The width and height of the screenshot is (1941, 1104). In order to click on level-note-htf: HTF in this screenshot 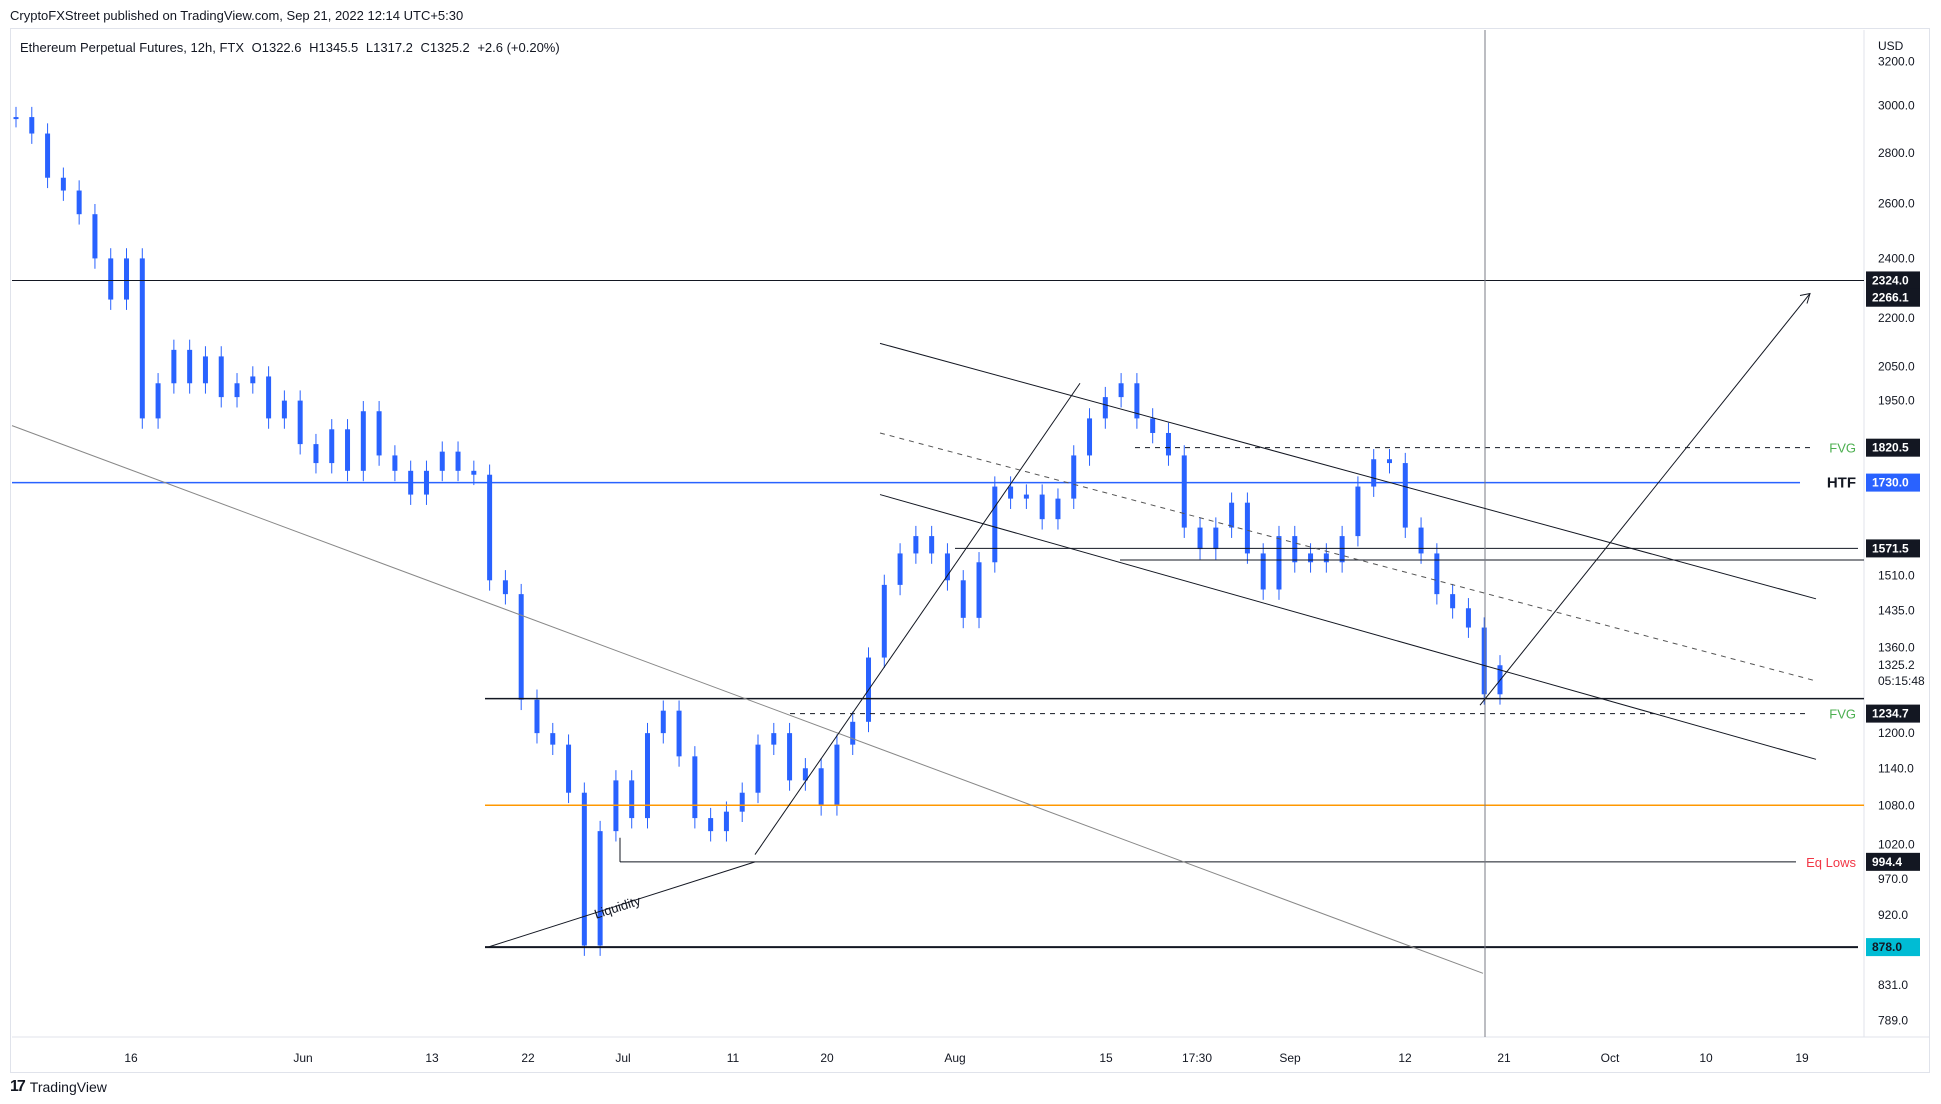, I will do `click(1841, 483)`.